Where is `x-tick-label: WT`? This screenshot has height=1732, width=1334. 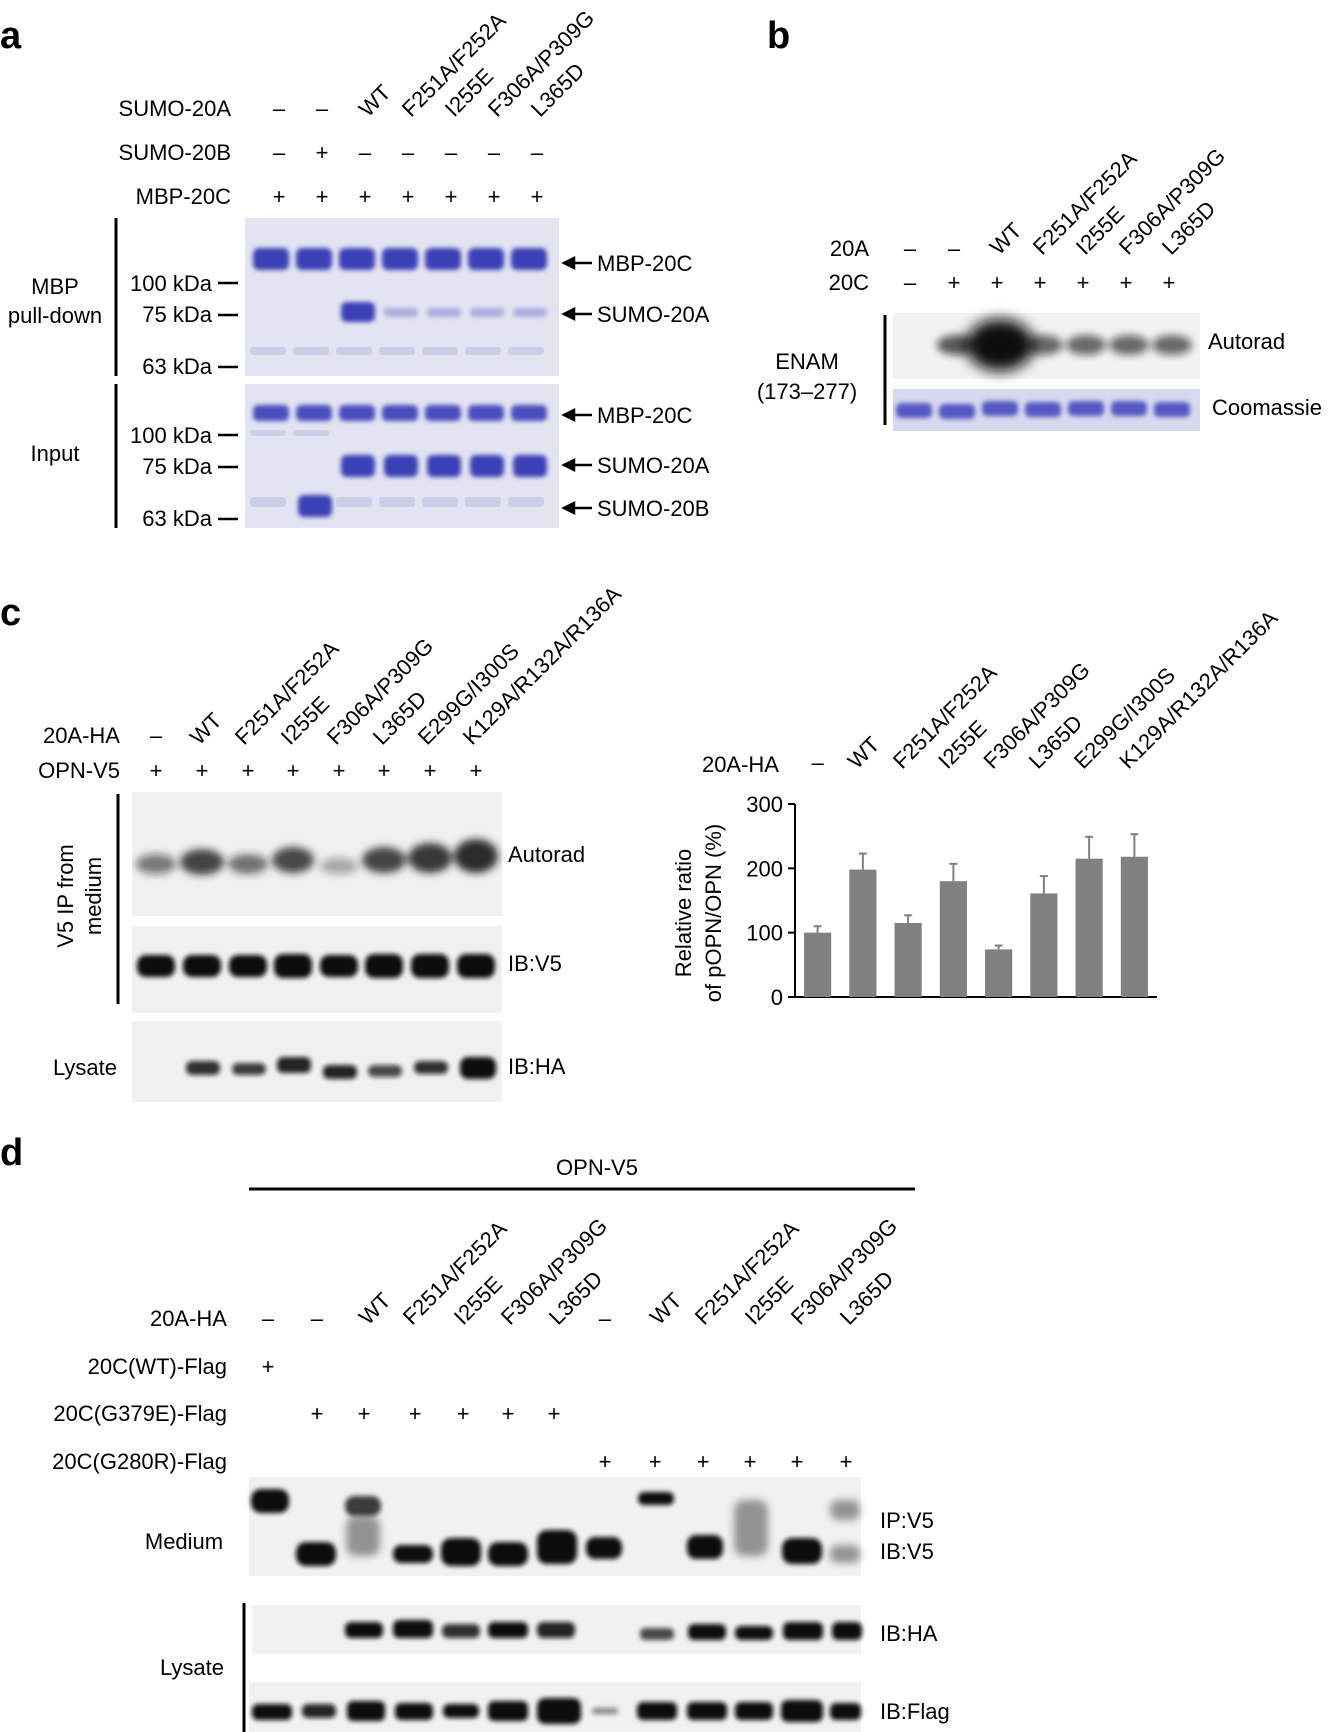 x-tick-label: WT is located at coordinates (864, 753).